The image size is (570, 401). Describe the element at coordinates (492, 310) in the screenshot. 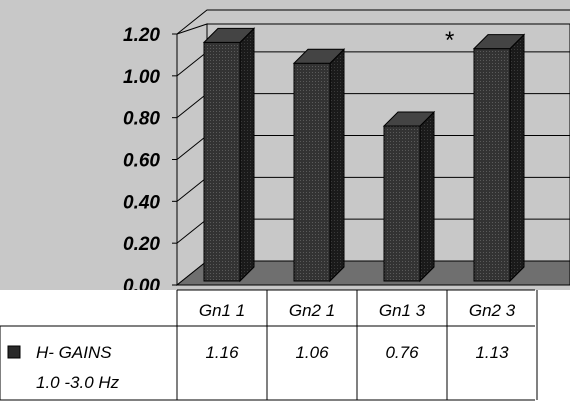

I see `category-label: Gn2 3` at that location.